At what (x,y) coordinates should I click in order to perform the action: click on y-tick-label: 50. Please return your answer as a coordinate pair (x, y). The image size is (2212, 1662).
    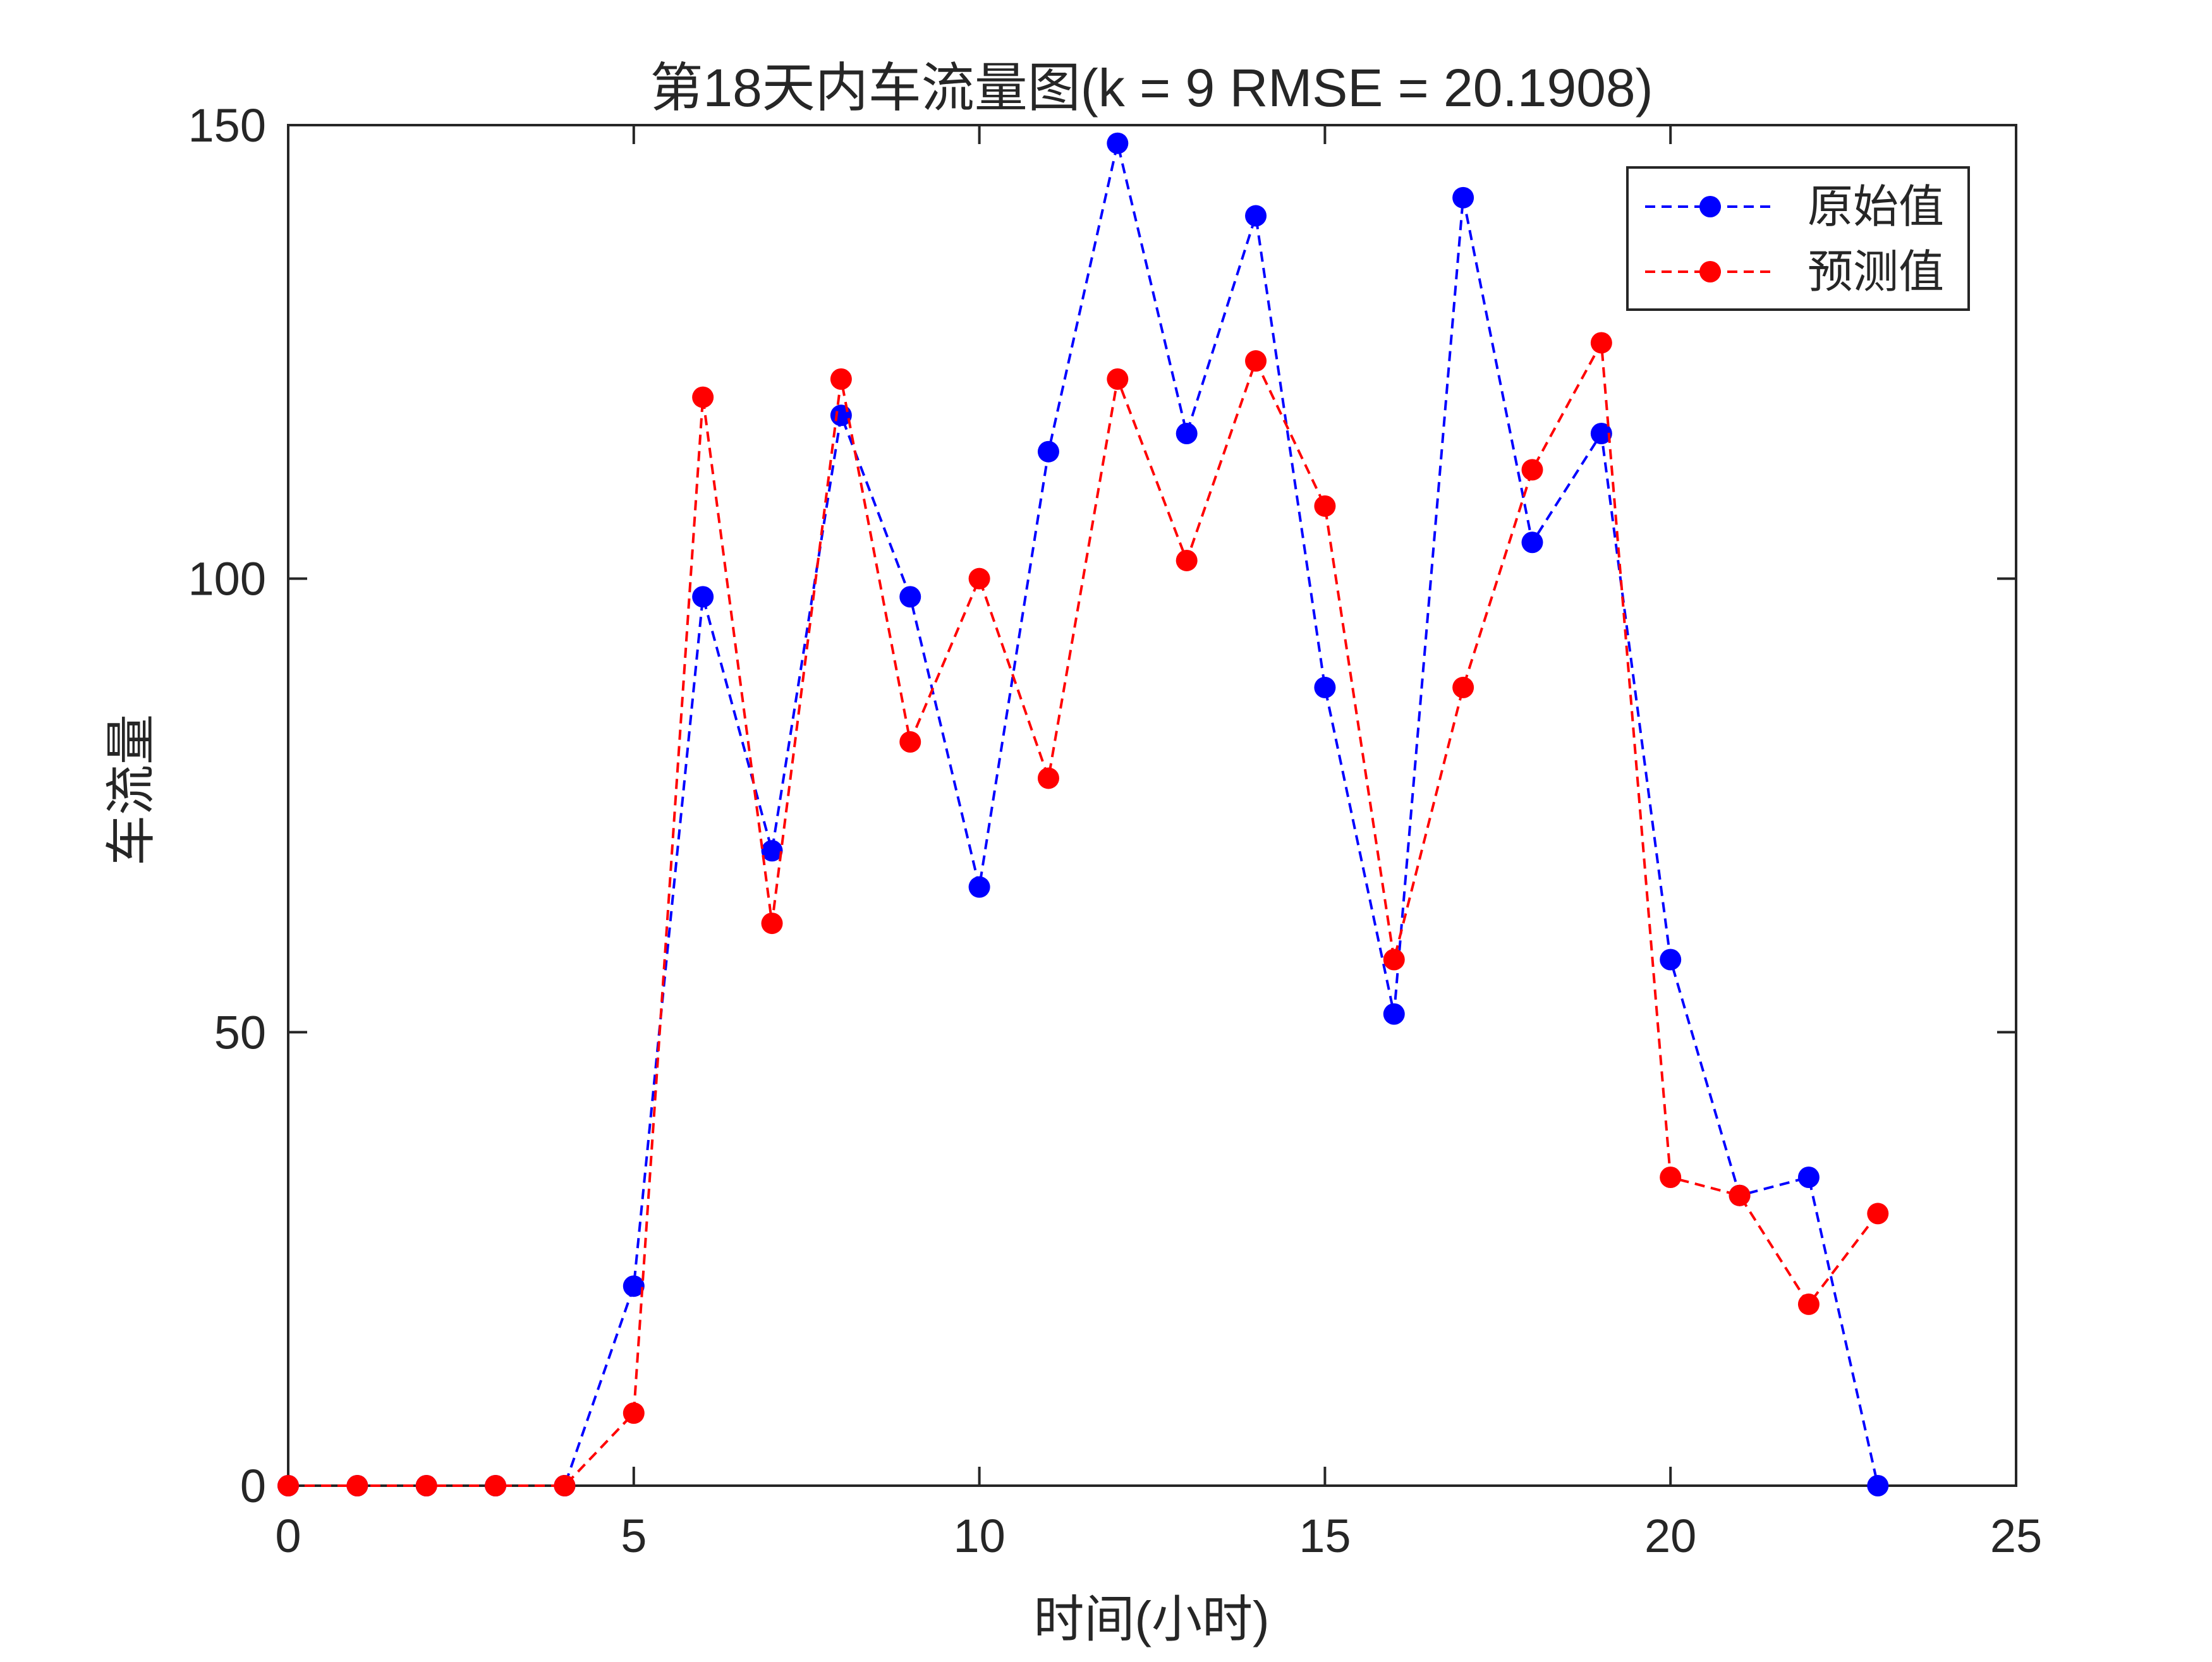
    Looking at the image, I should click on (240, 1032).